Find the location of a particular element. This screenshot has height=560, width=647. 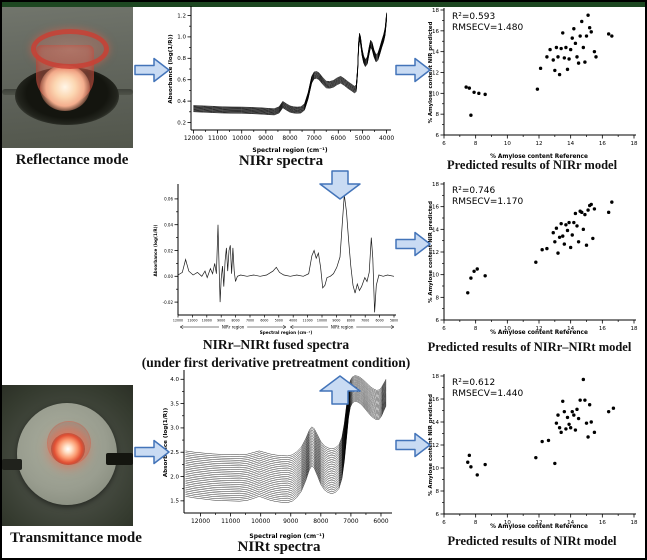

svg-text: 3.0 is located at coordinates (174, 429).